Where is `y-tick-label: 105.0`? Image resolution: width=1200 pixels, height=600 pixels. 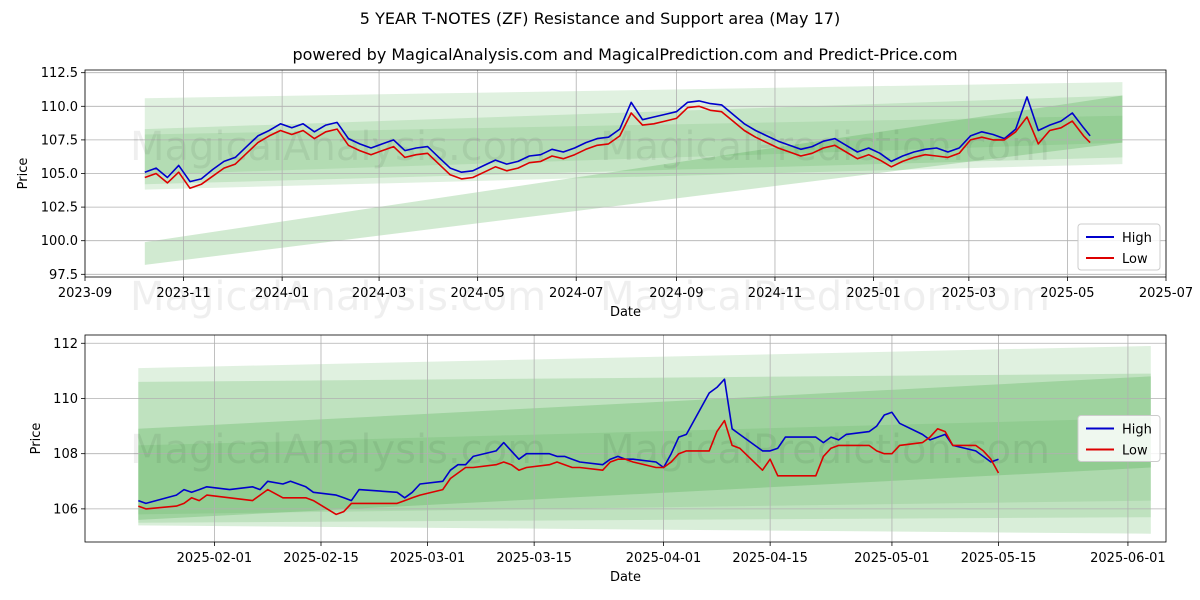
y-tick-label: 105.0 is located at coordinates (59, 174).